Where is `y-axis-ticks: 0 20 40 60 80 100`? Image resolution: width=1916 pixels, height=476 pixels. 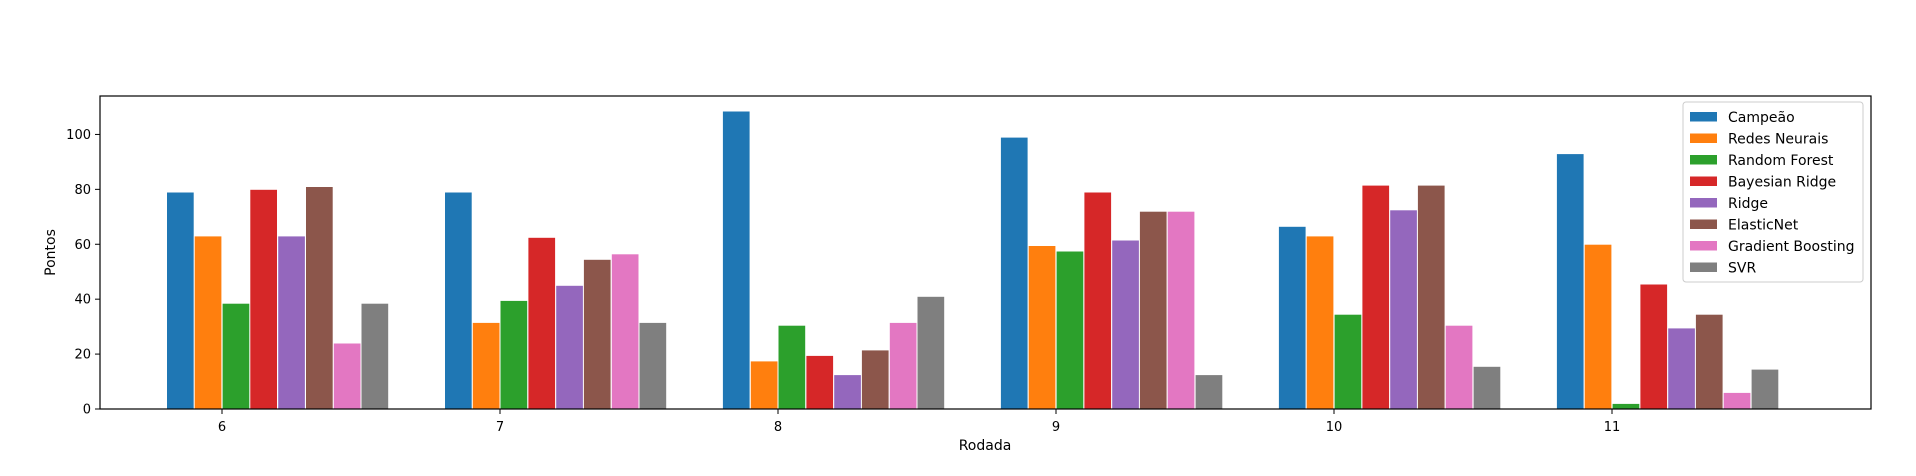 y-axis-ticks: 0 20 40 60 80 100 is located at coordinates (83, 273).